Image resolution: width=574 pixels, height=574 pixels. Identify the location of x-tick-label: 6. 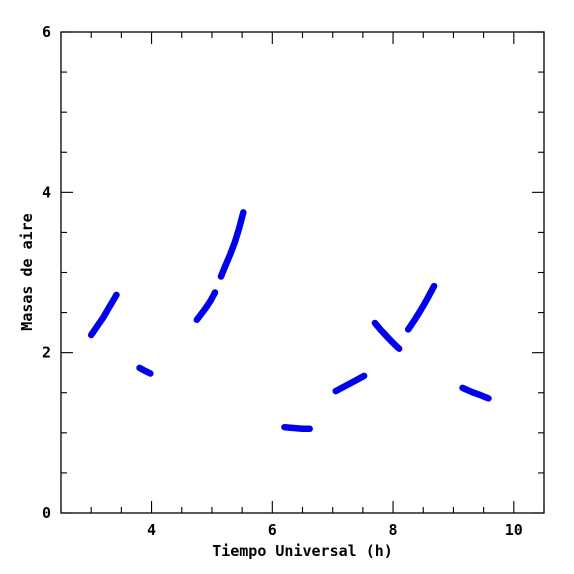
(272, 530).